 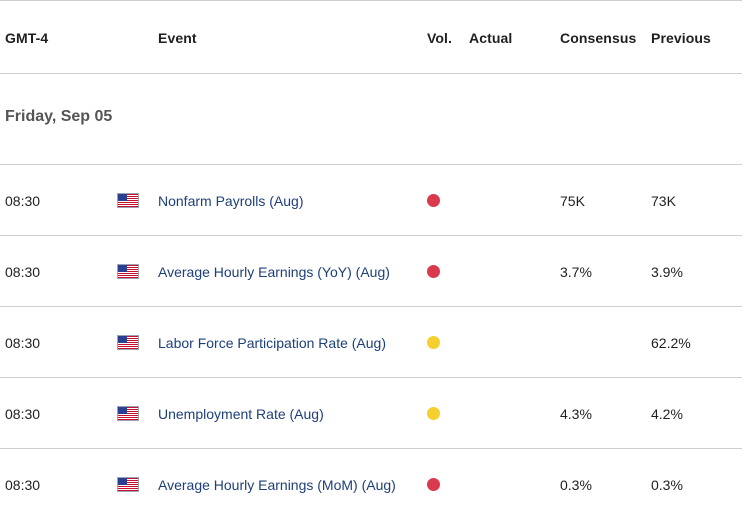 What do you see at coordinates (490, 38) in the screenshot?
I see `header-actual: Actual` at bounding box center [490, 38].